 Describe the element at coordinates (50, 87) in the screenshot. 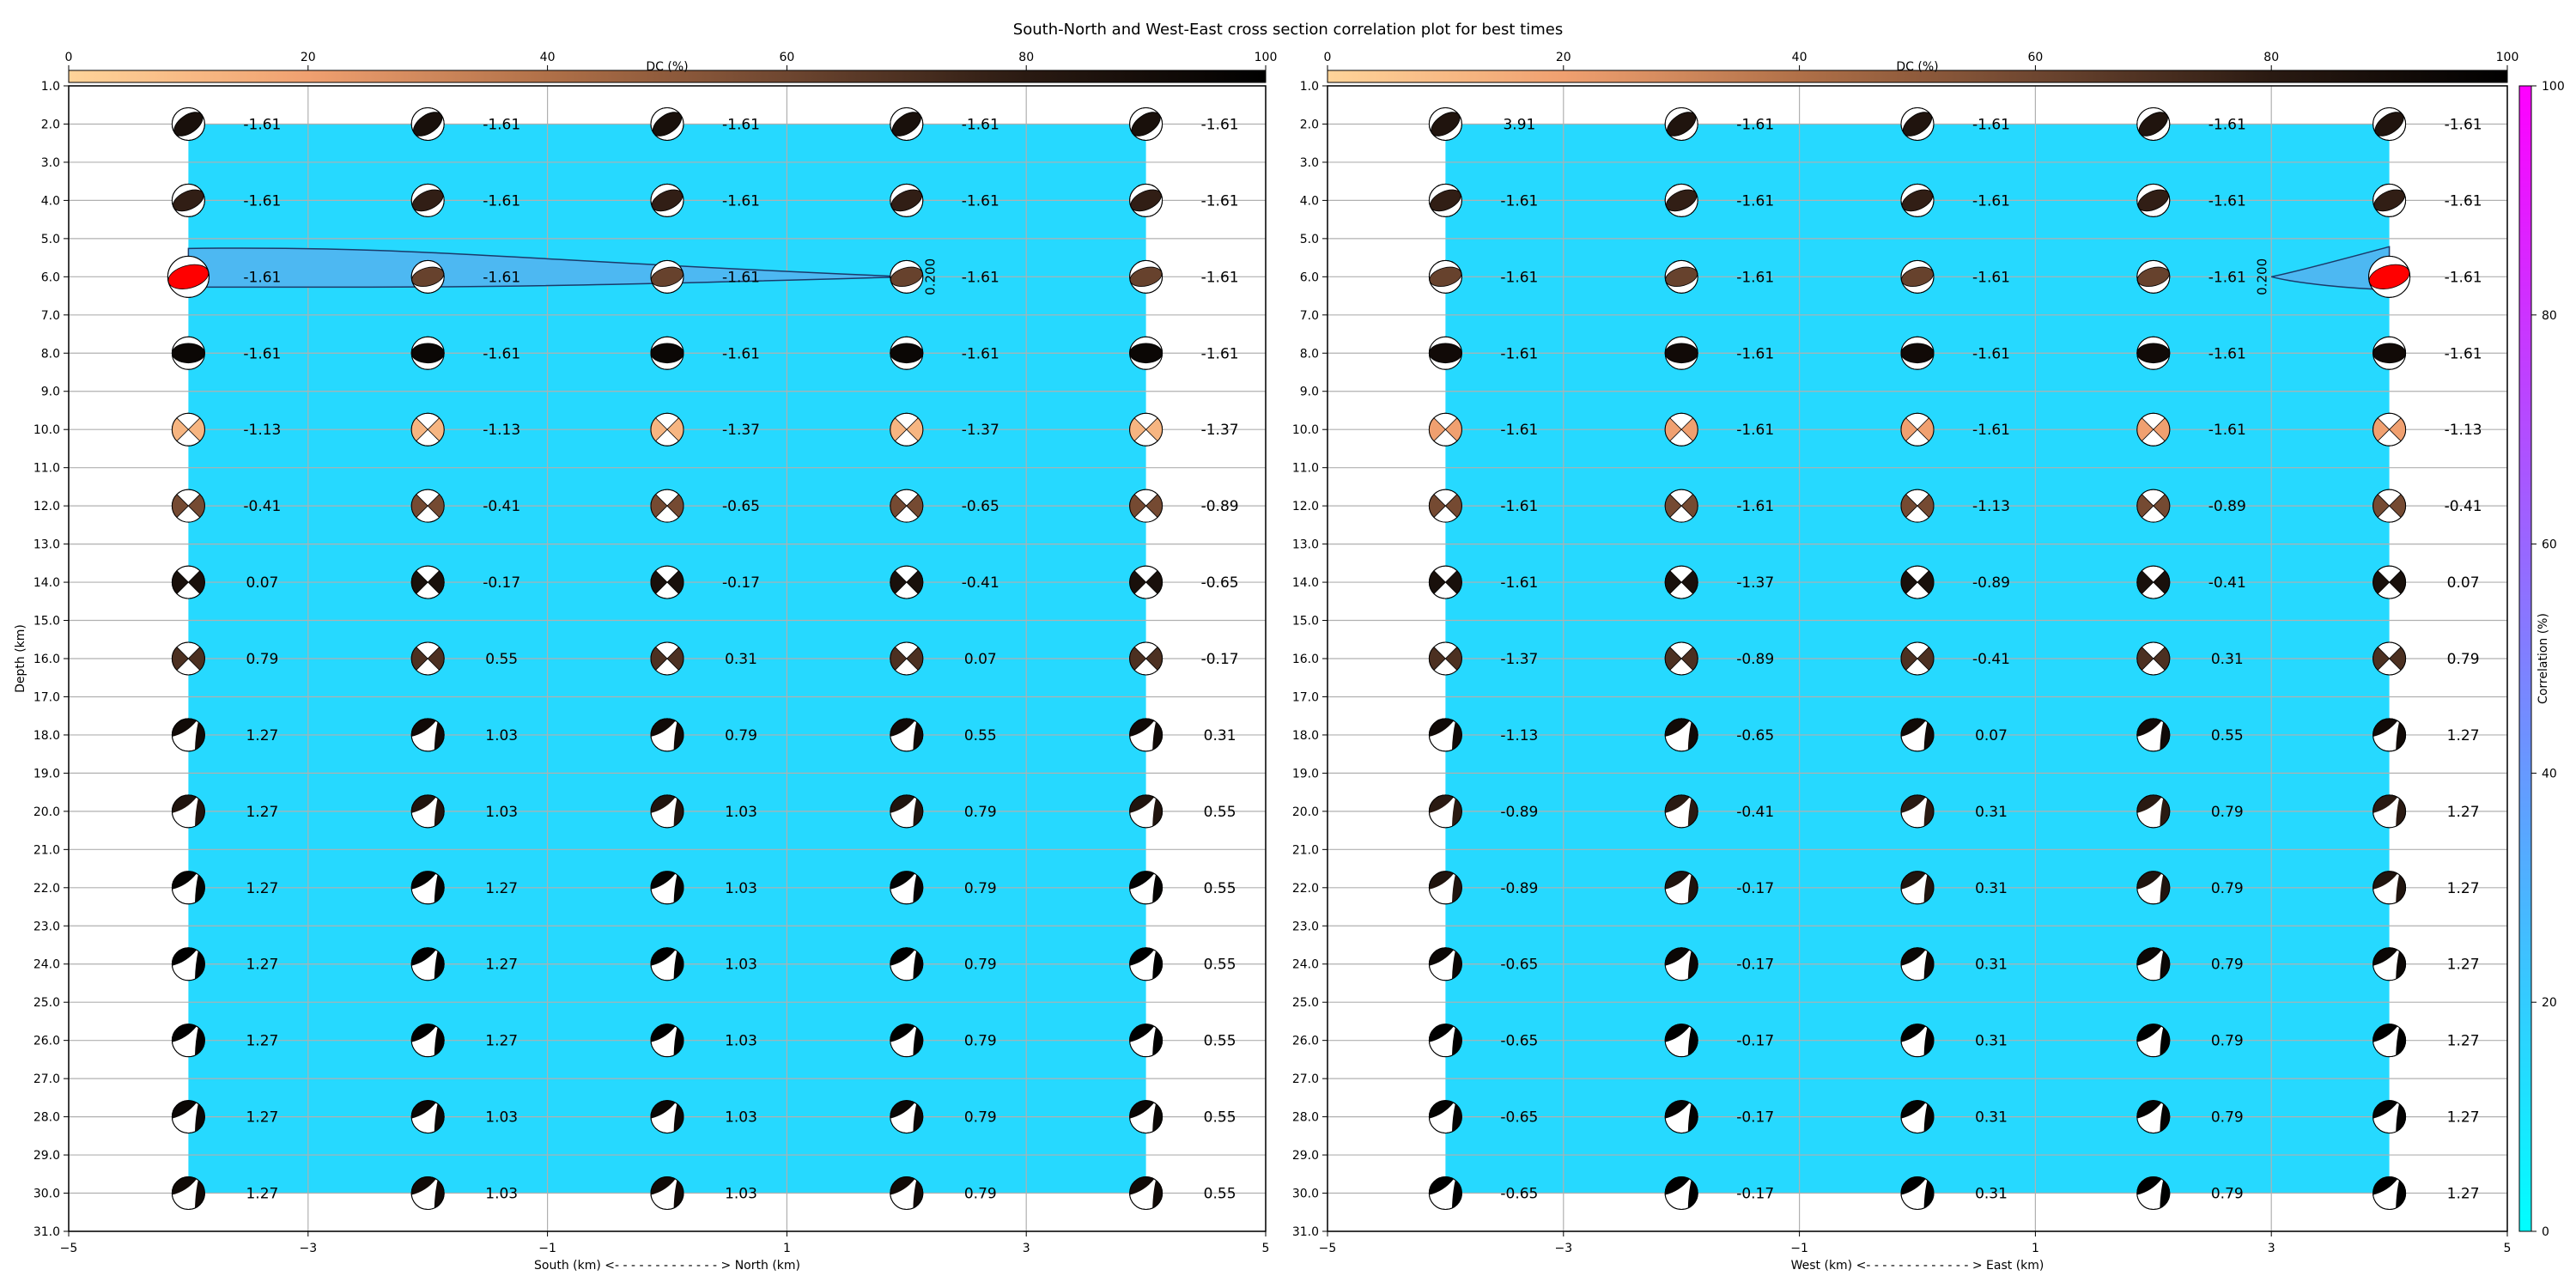

I see `y-tick-label: 1.0` at that location.